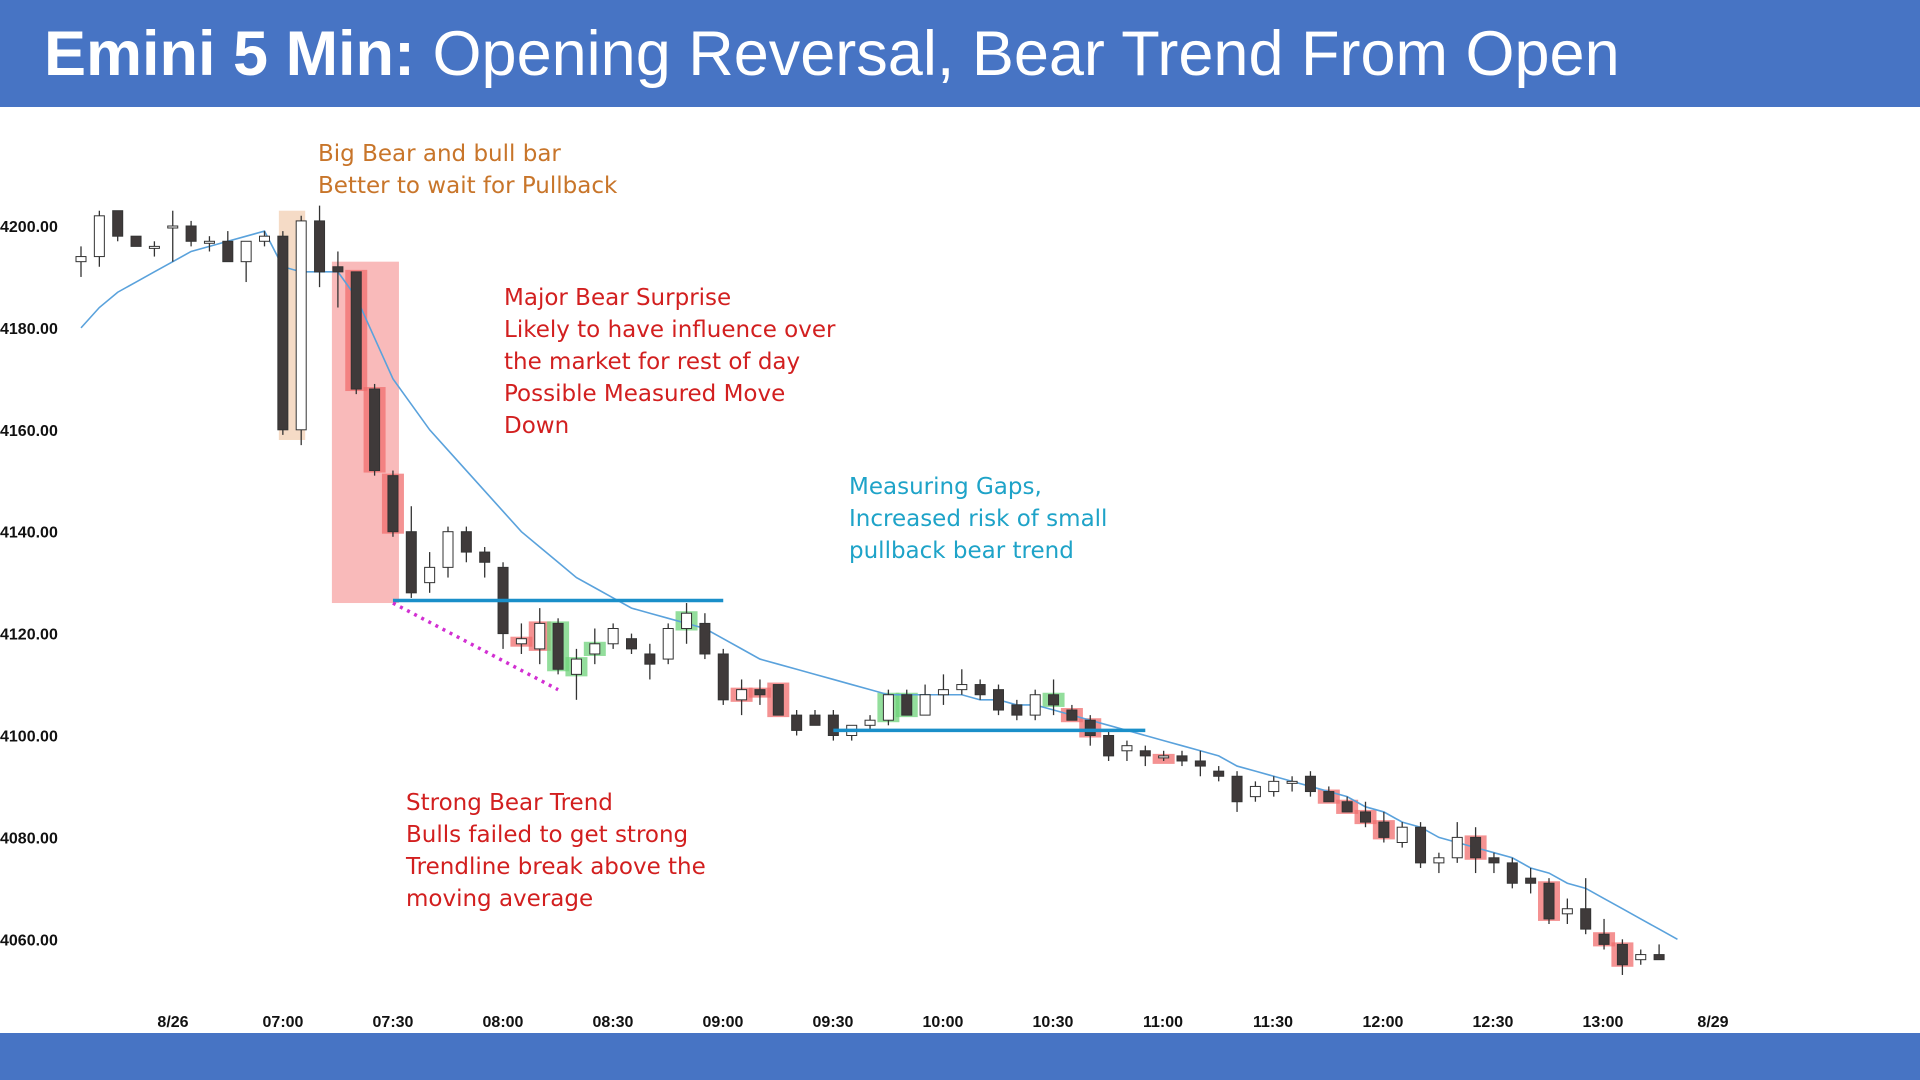 Image resolution: width=1920 pixels, height=1080 pixels. What do you see at coordinates (945, 487) in the screenshot?
I see `annotation-line: Measuring Gaps,` at bounding box center [945, 487].